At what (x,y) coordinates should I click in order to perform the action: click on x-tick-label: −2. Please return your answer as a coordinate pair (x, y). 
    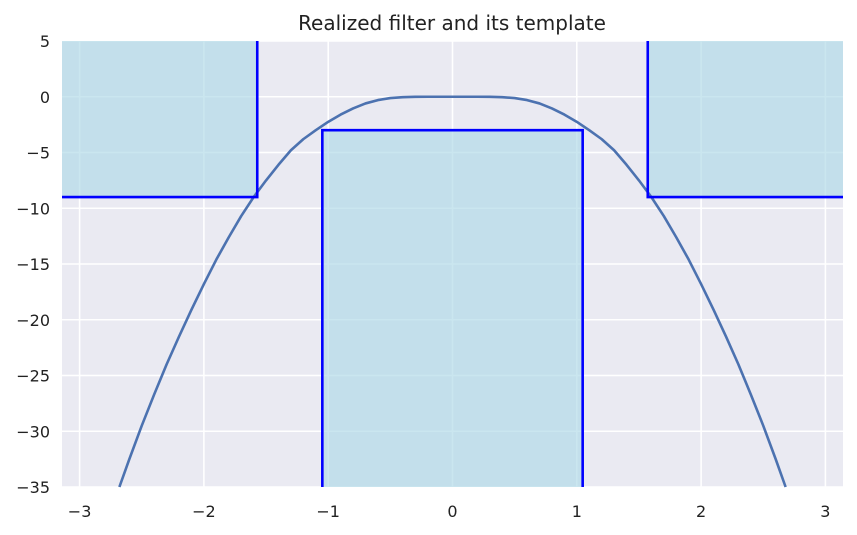
    Looking at the image, I should click on (204, 511).